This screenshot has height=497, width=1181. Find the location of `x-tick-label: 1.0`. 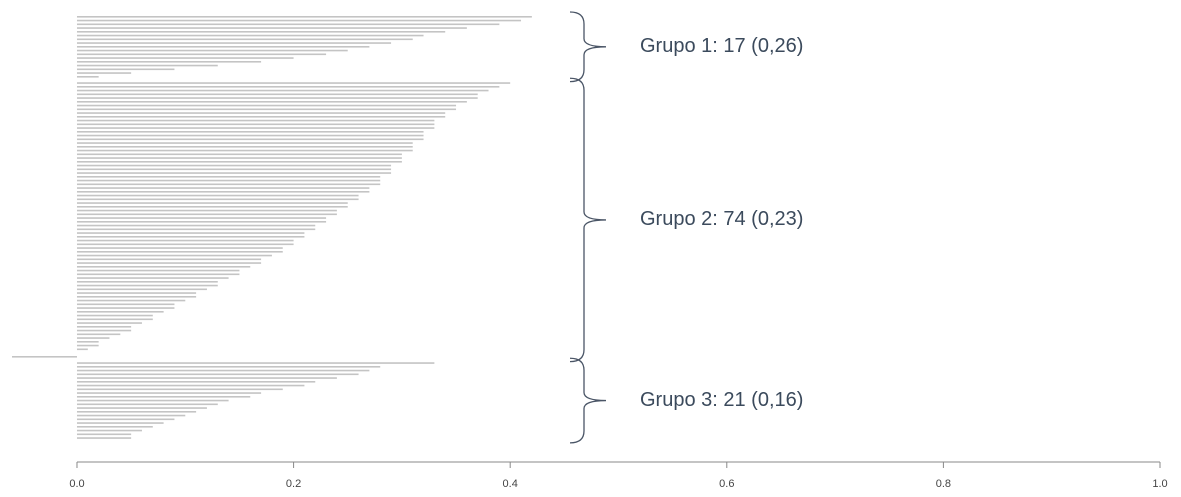

x-tick-label: 1.0 is located at coordinates (1159, 484).